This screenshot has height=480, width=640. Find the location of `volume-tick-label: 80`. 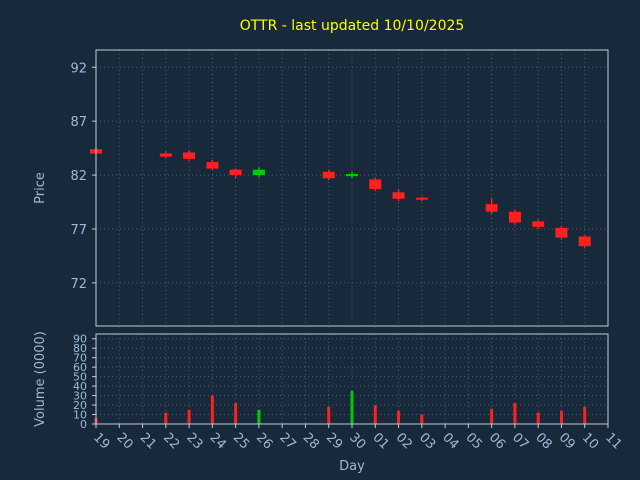

volume-tick-label: 80 is located at coordinates (80, 348).